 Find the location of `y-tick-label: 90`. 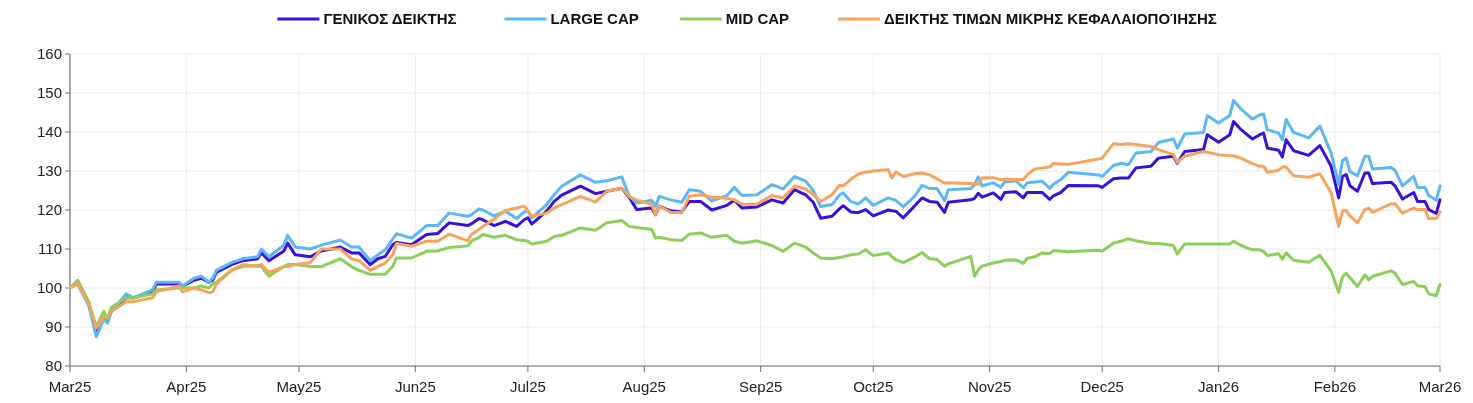

y-tick-label: 90 is located at coordinates (53, 327).